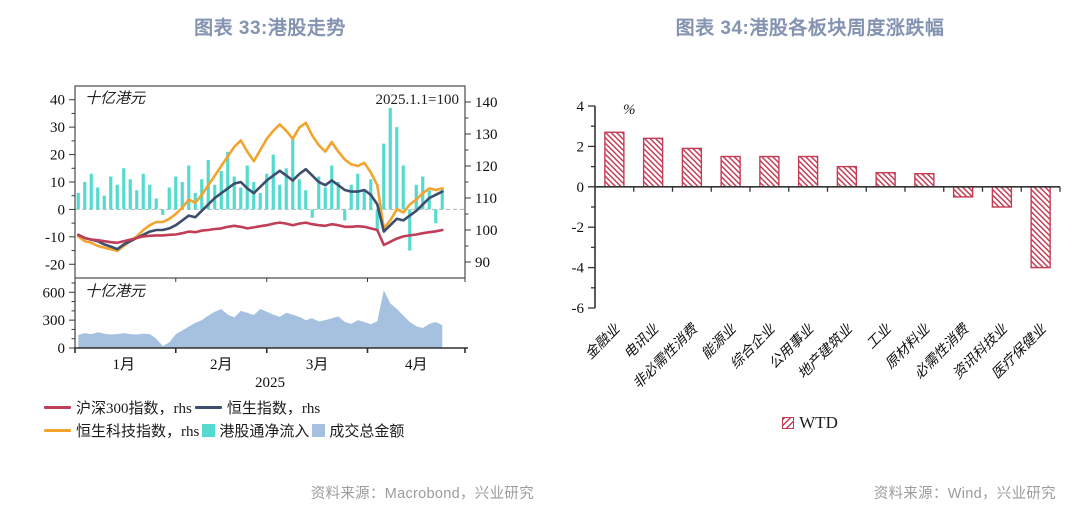  Describe the element at coordinates (486, 231) in the screenshot. I see `svg-text: 100` at that location.